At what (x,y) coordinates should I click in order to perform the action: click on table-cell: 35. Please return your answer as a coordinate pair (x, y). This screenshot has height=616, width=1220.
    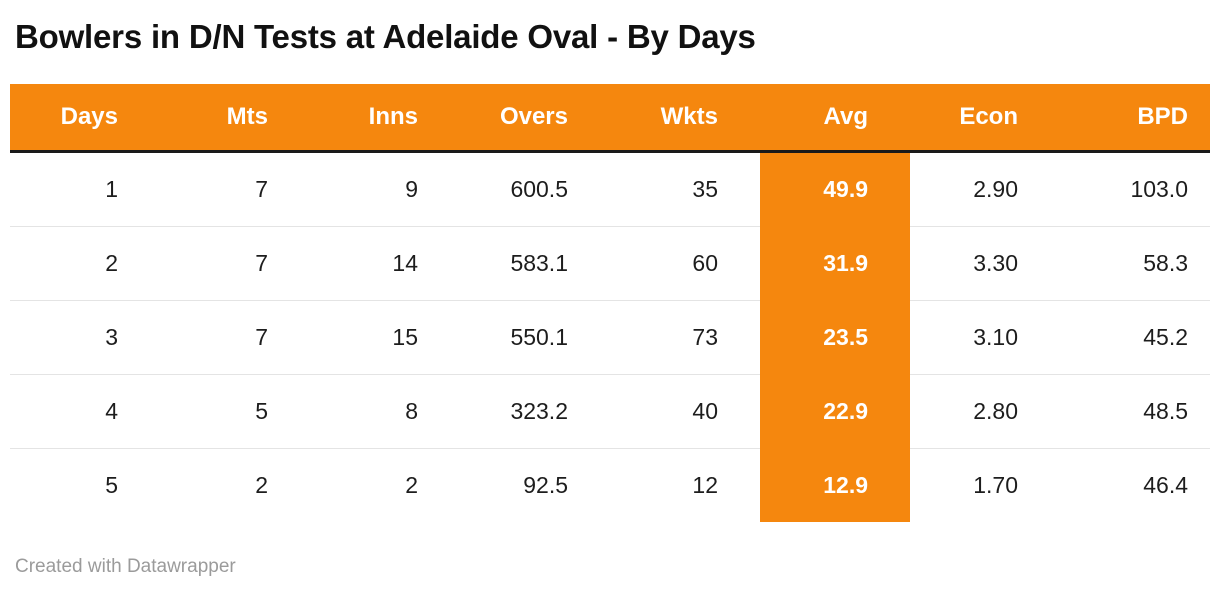
    Looking at the image, I should click on (685, 189).